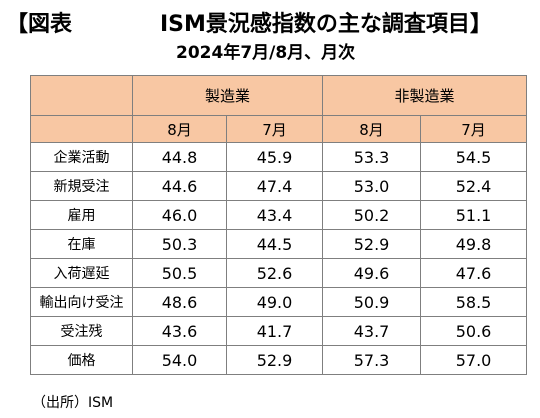 The image size is (540, 418). Describe the element at coordinates (372, 273) in the screenshot. I see `table-cell: 49.6` at that location.